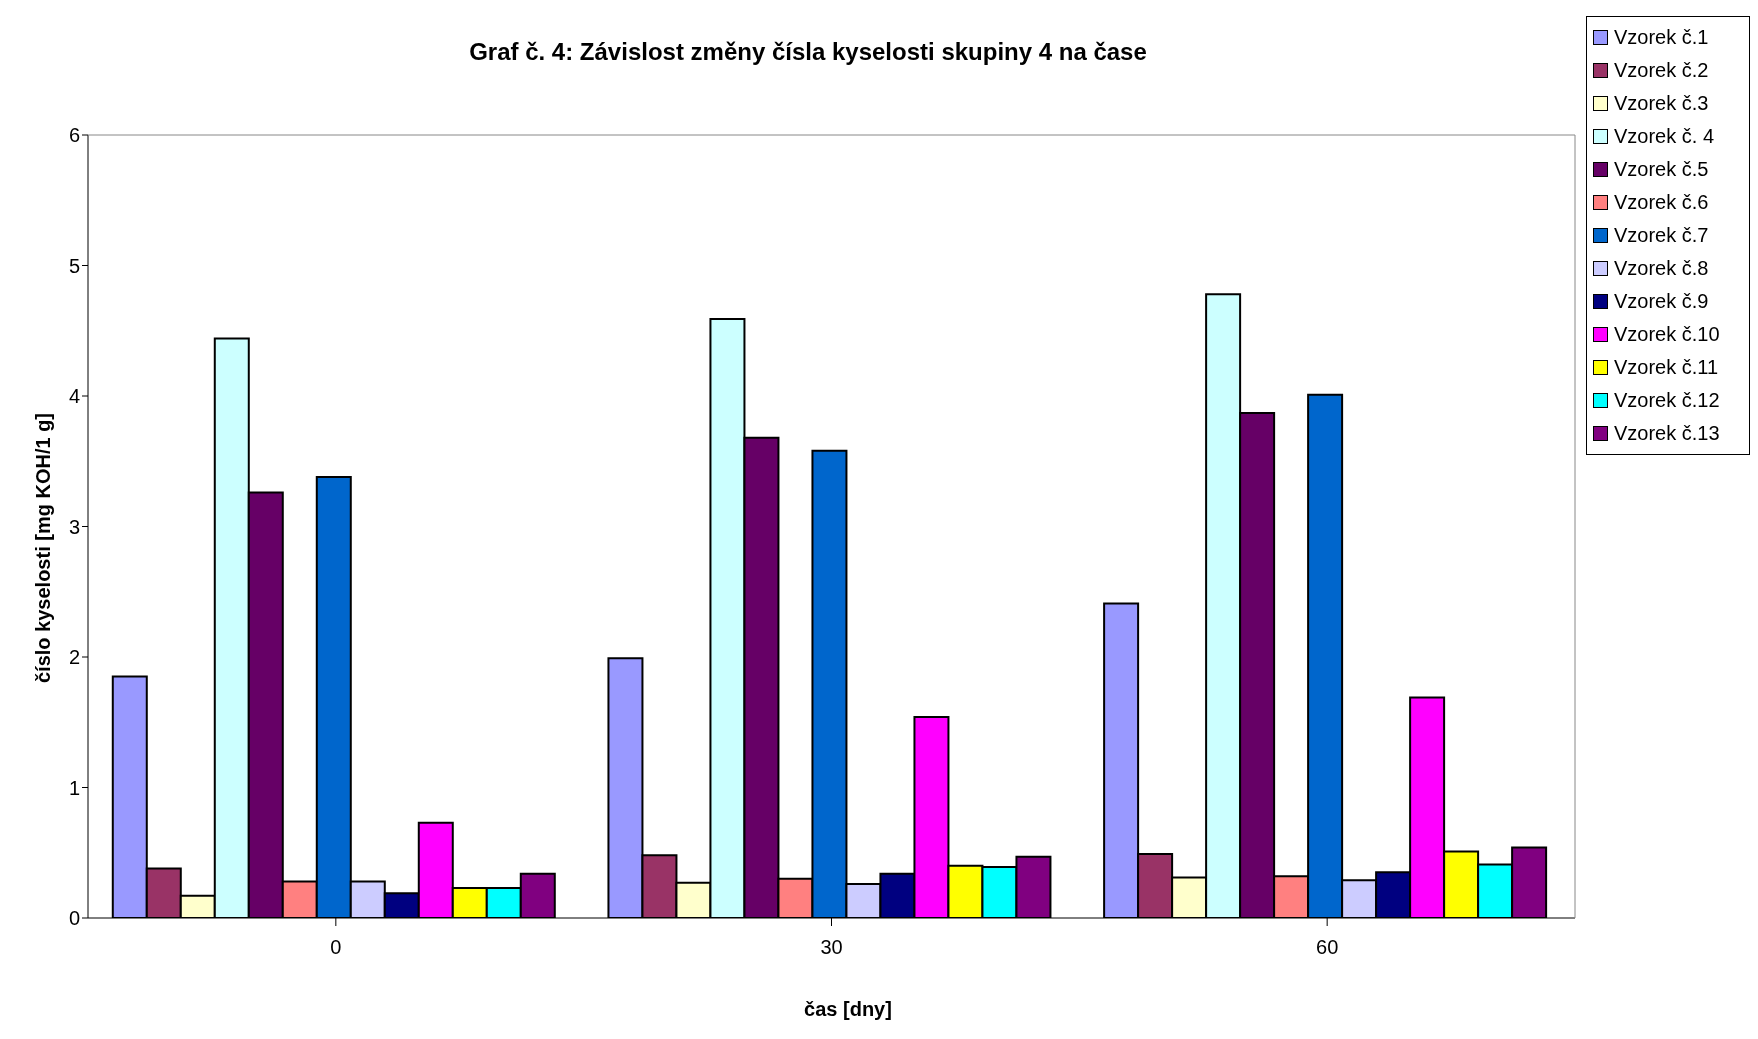 The height and width of the screenshot is (1039, 1758). What do you see at coordinates (1661, 37) in the screenshot?
I see `legend-label: Vzorek č.1` at bounding box center [1661, 37].